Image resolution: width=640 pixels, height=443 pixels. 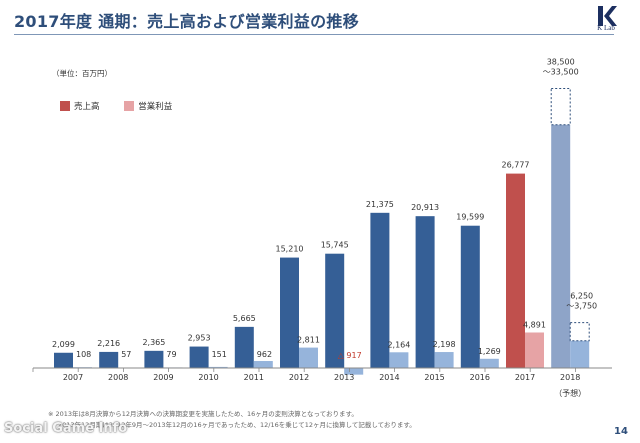 What do you see at coordinates (398, 344) in the screenshot?
I see `profit-label-2014: 2,164` at bounding box center [398, 344].